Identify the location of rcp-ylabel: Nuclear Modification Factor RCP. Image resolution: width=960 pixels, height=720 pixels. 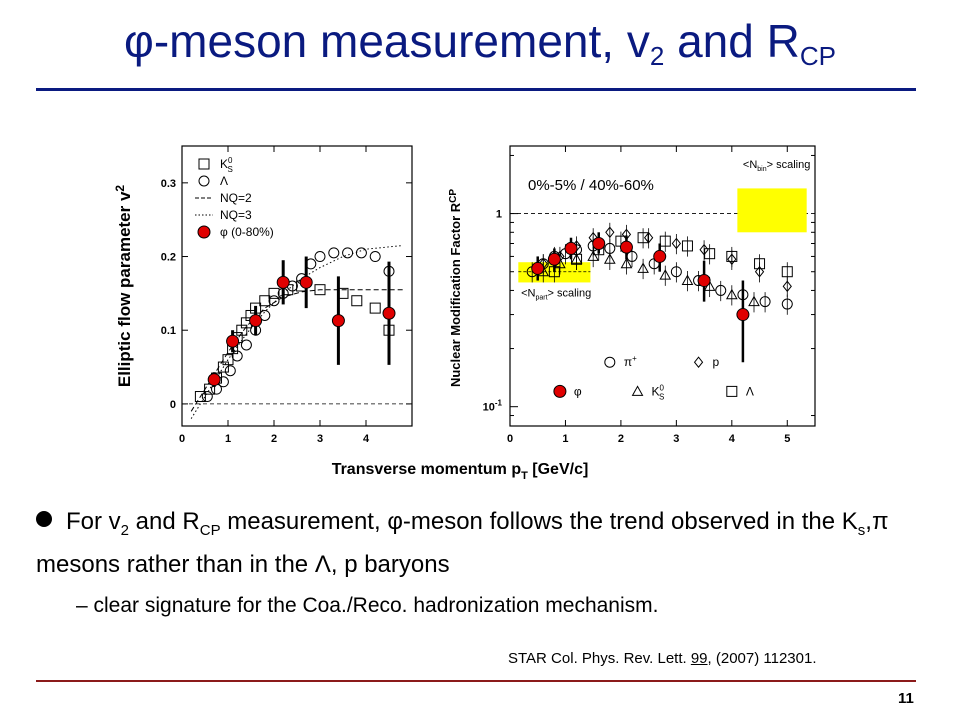
(455, 288).